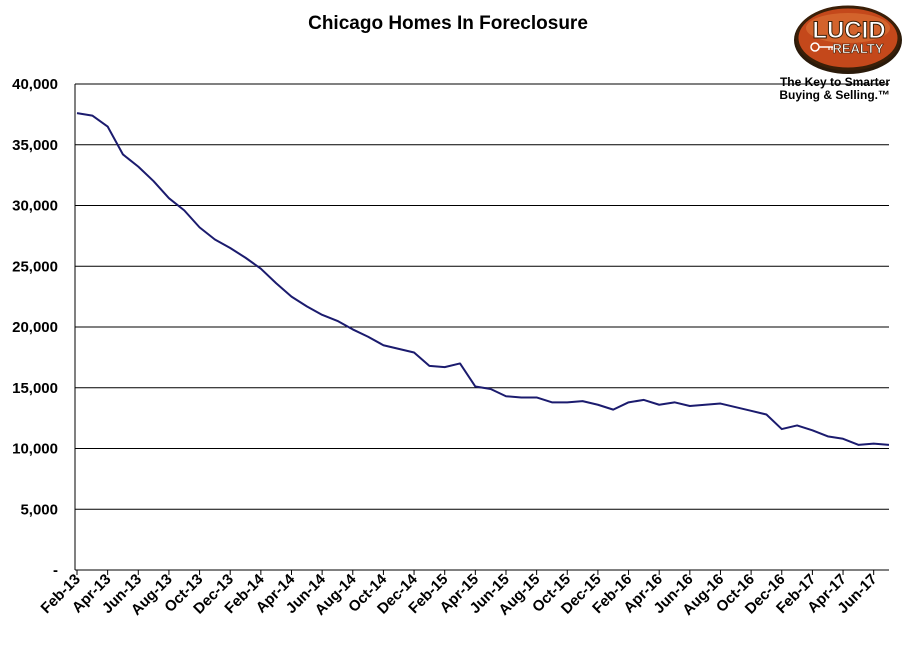 The width and height of the screenshot is (910, 648). Describe the element at coordinates (857, 48) in the screenshot. I see `logo-word-realty: REALTY` at that location.